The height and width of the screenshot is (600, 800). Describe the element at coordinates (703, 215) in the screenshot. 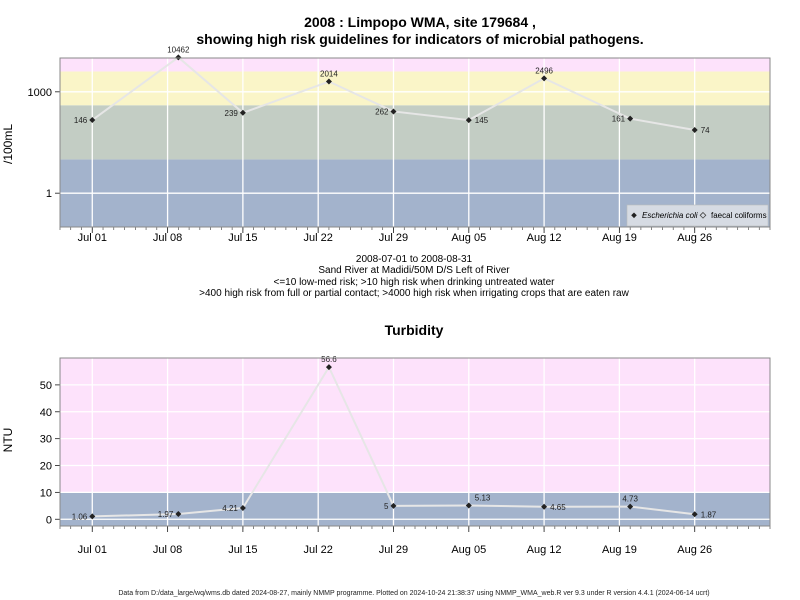

I see `legend-marker-open-diamond` at that location.